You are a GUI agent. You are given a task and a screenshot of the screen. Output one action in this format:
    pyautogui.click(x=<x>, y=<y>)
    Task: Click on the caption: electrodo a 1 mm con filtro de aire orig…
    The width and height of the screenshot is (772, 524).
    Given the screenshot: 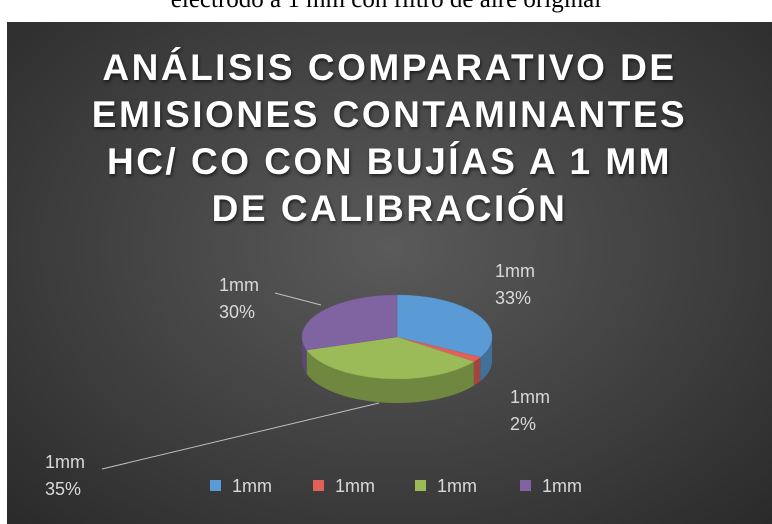 What is the action you would take?
    pyautogui.click(x=386, y=7)
    